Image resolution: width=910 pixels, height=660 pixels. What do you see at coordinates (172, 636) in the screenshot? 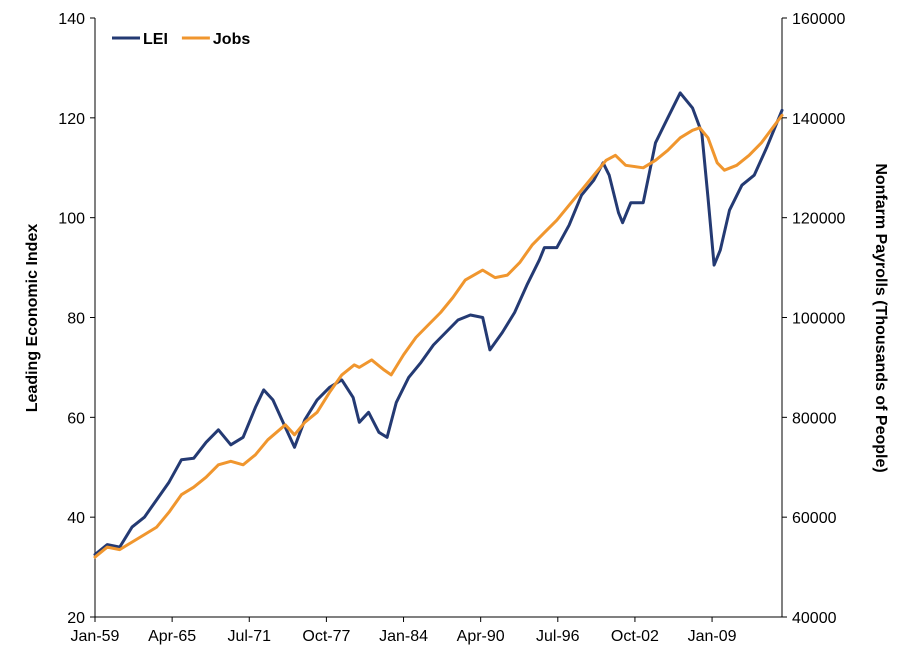
I see `x-tick-label: Apr-65` at bounding box center [172, 636].